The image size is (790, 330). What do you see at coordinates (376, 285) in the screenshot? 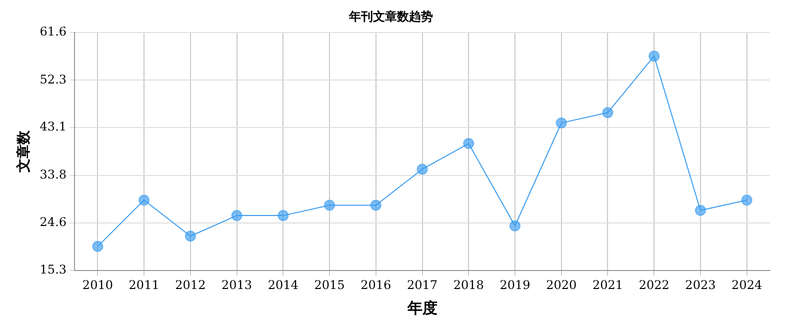
I see `x-tick-label: 2016` at bounding box center [376, 285].